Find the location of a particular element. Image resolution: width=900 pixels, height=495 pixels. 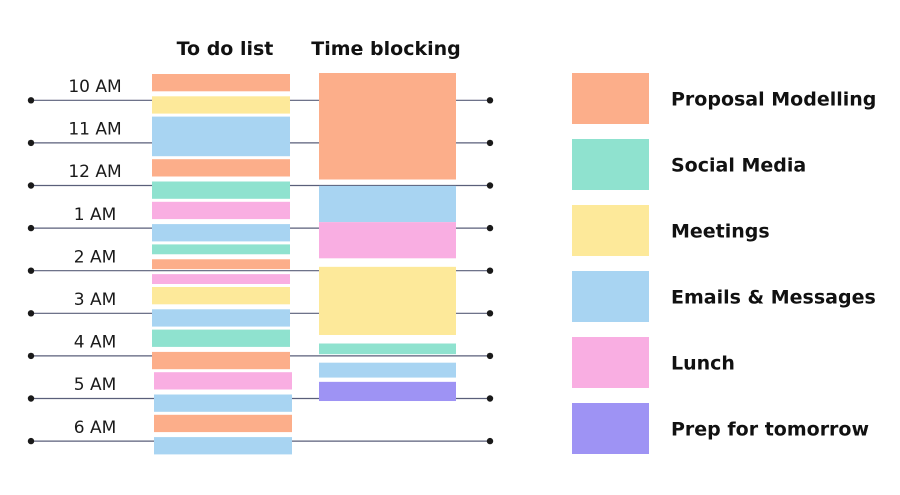

hour-label: 2 AM is located at coordinates (95, 257).